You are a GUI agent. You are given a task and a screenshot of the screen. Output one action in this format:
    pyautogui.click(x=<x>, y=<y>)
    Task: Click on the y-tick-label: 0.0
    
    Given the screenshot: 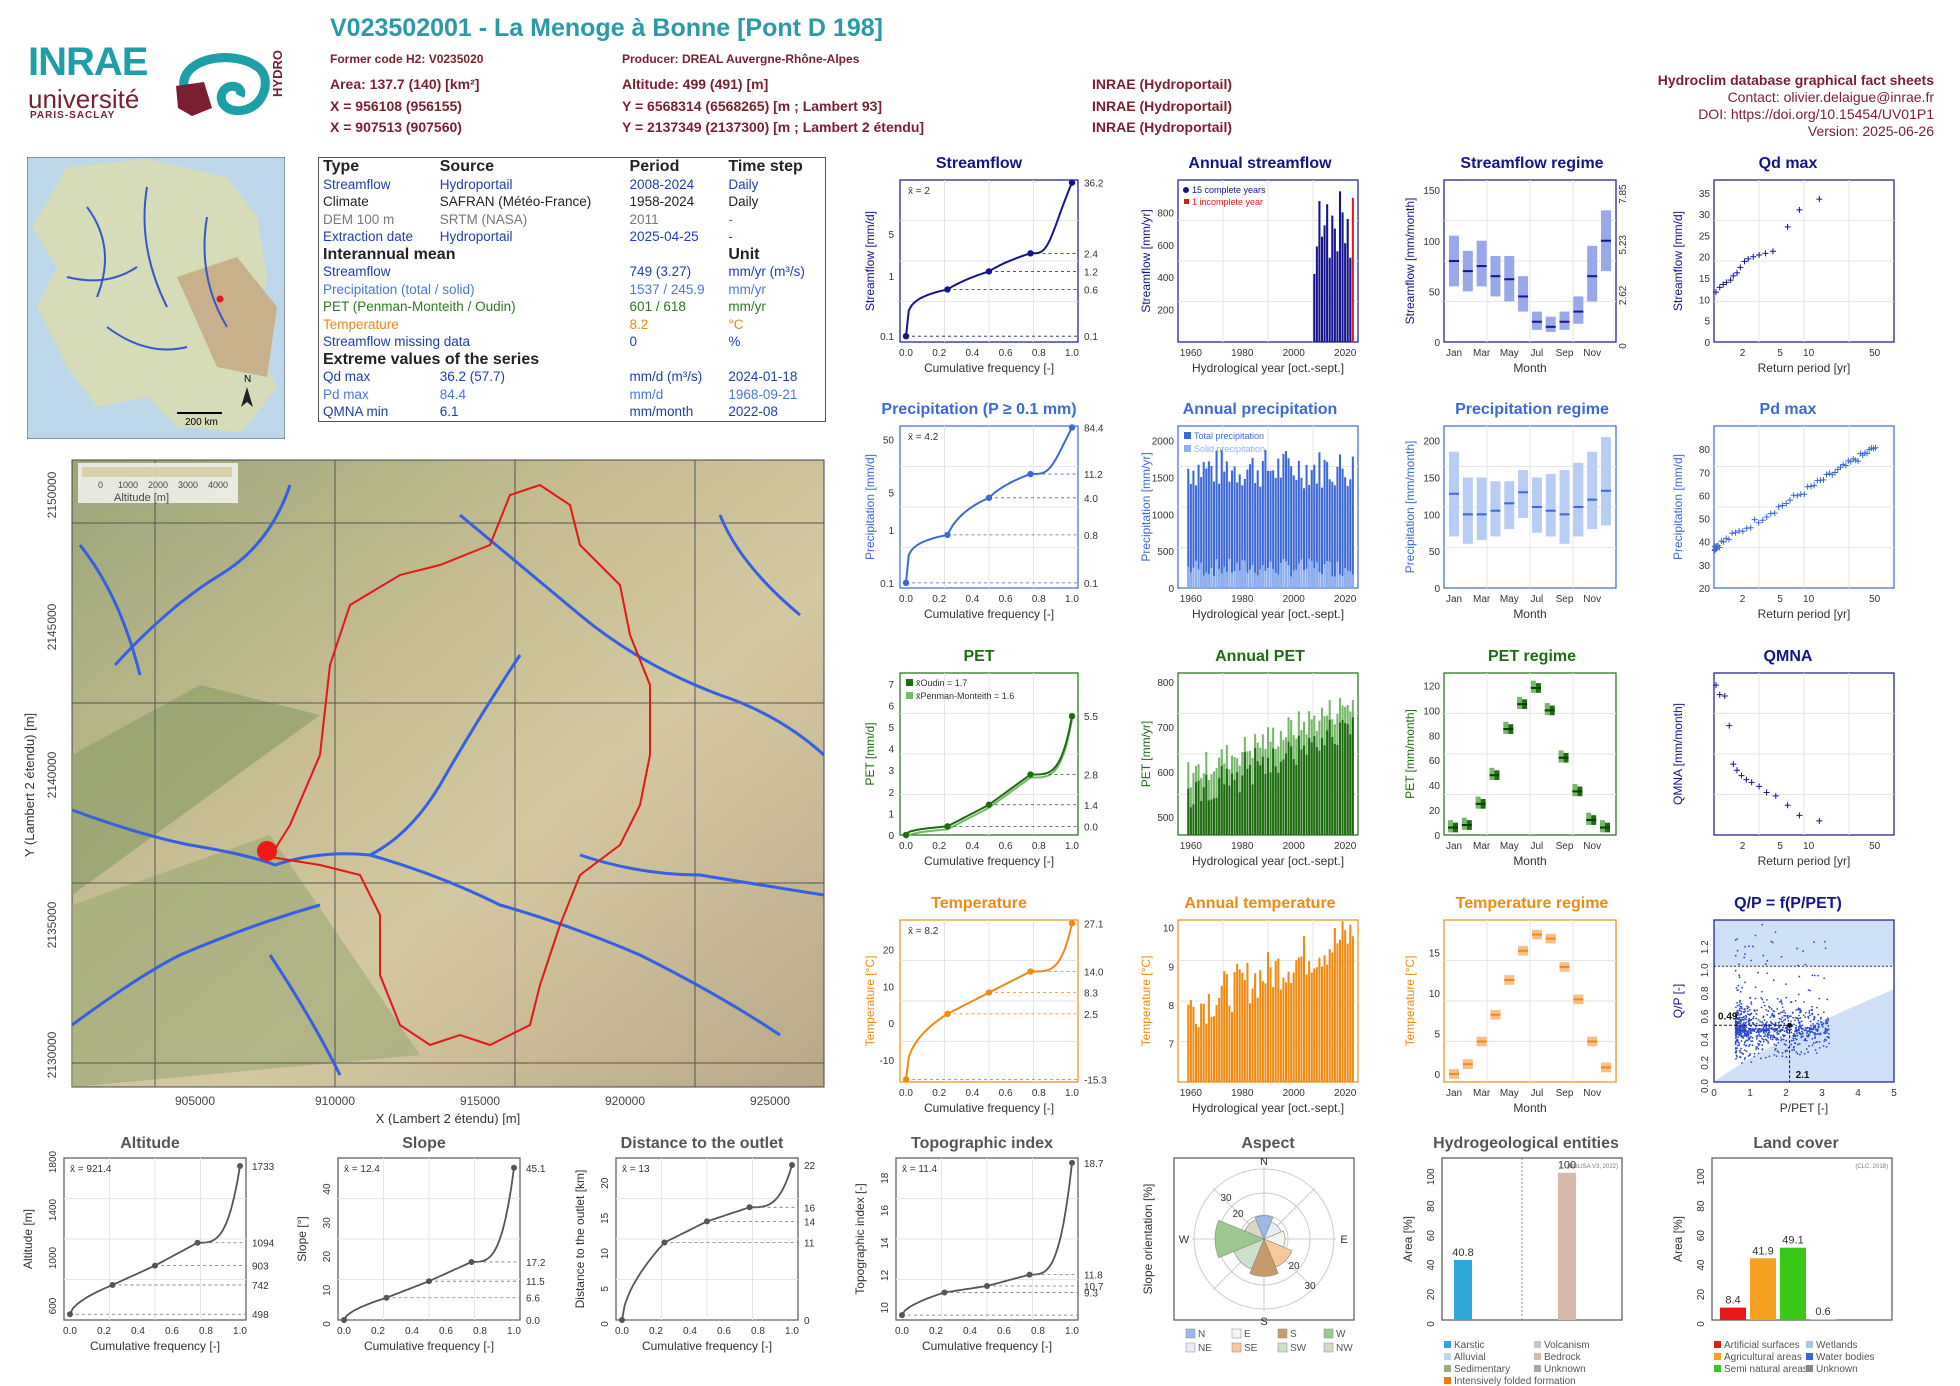 What is the action you would take?
    pyautogui.click(x=1705, y=1086)
    